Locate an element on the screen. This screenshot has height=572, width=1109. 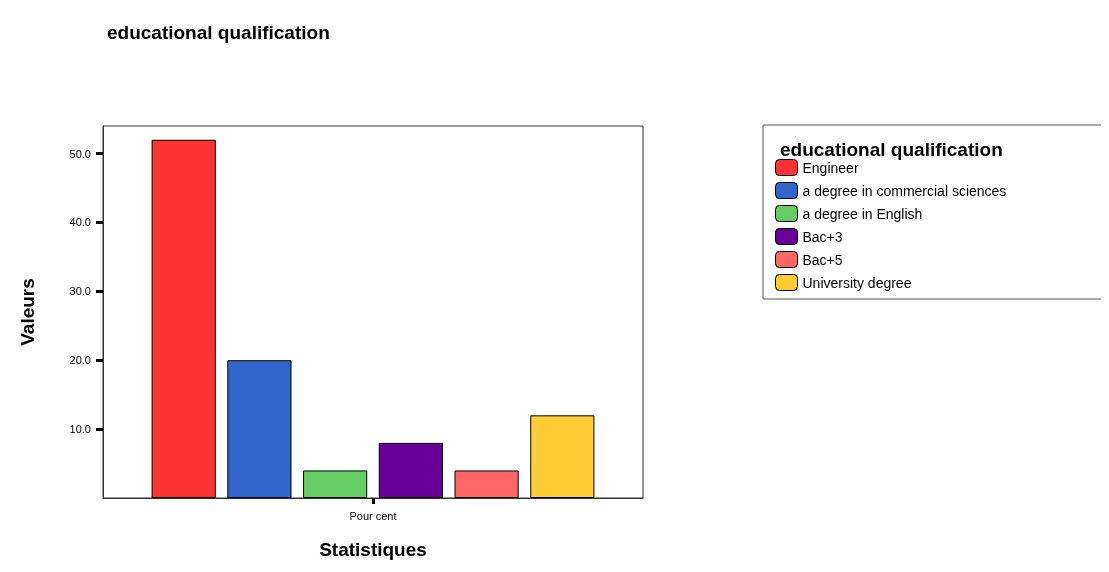
chart-title: educational qualification is located at coordinates (218, 32).